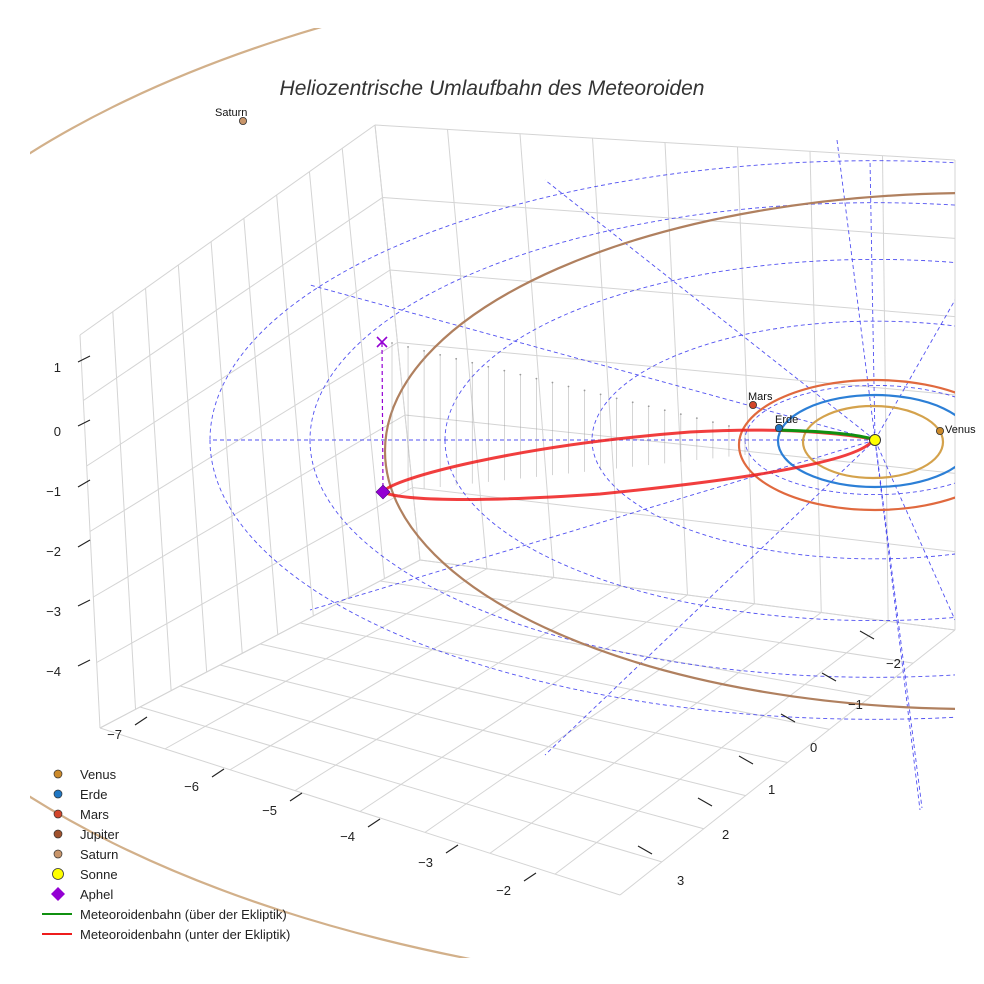 Image resolution: width=984 pixels, height=984 pixels. Describe the element at coordinates (725, 834) in the screenshot. I see `y-tick-label: 2` at that location.